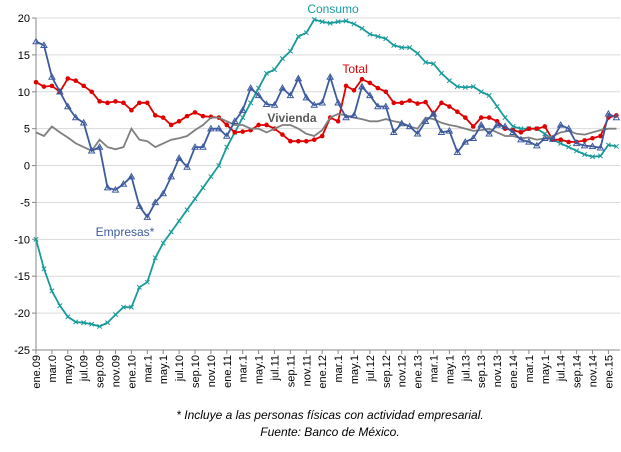 The height and width of the screenshot is (452, 621). Describe the element at coordinates (37, 372) in the screenshot. I see `x-tick-label: ene.09` at that location.